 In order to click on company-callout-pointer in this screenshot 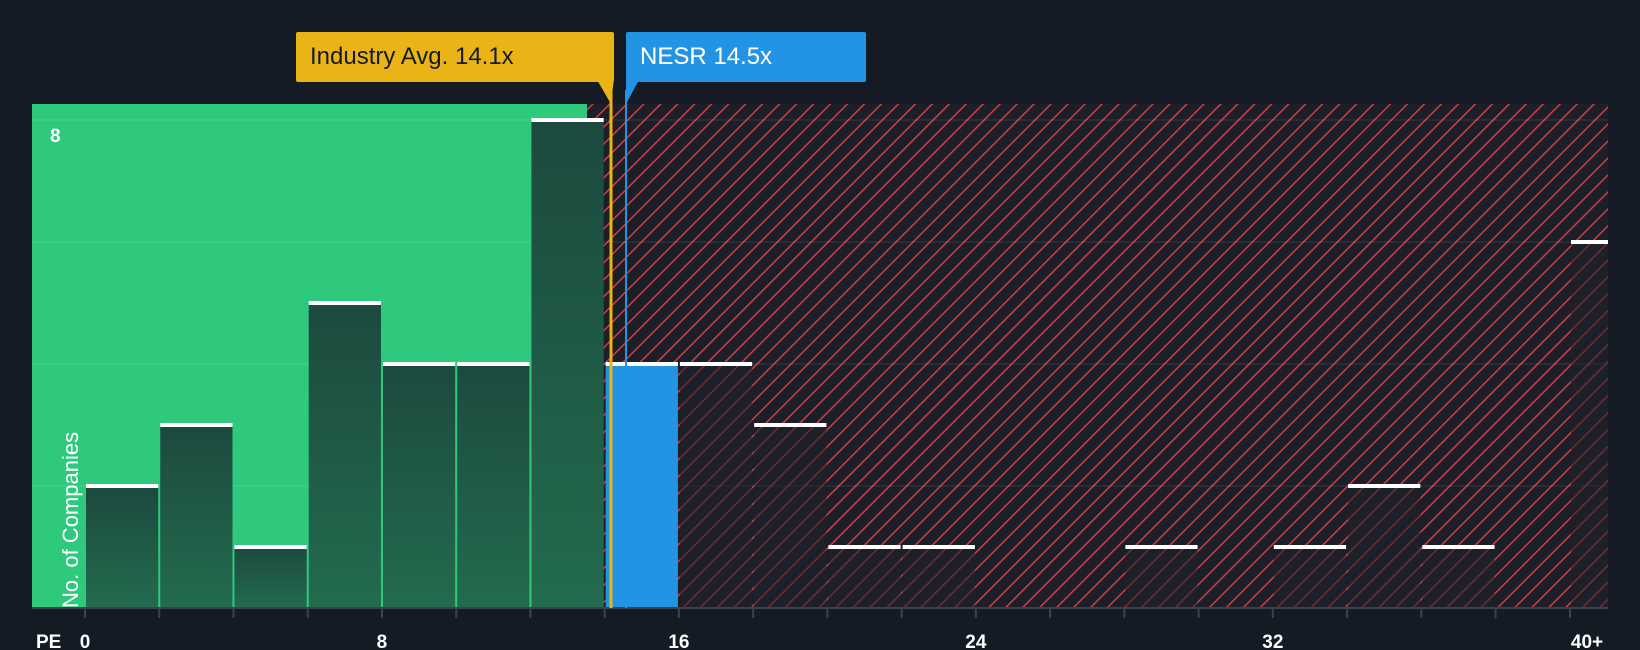, I will do `click(633, 91)`.